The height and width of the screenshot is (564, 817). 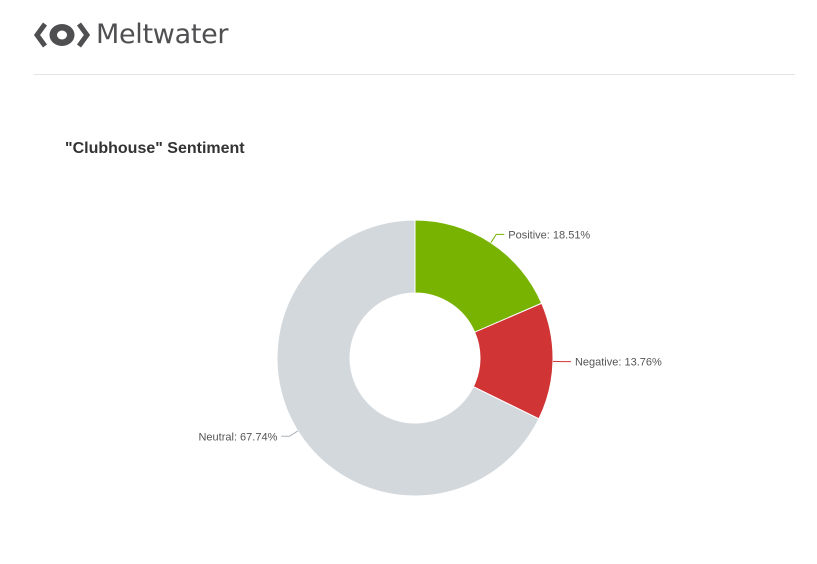 What do you see at coordinates (237, 437) in the screenshot?
I see `slice-label-neutral: Neutral: 67.74%` at bounding box center [237, 437].